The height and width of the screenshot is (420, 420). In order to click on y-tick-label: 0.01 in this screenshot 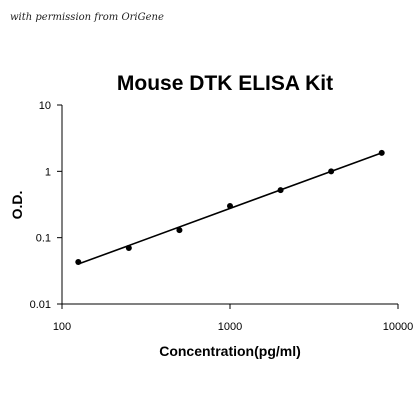, I will do `click(40, 305)`.